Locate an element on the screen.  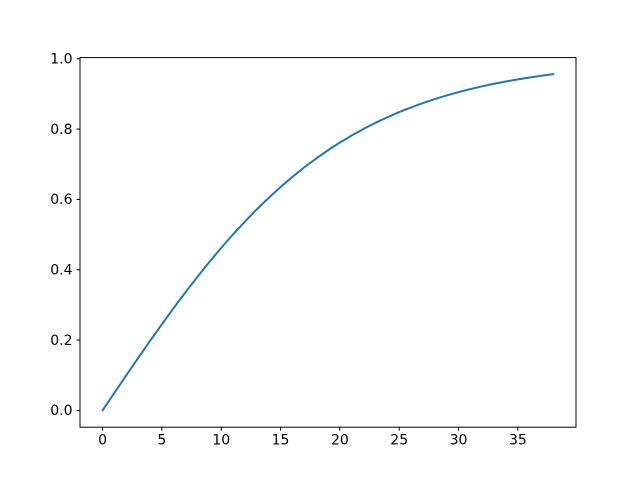
x-tick-label: 15 is located at coordinates (281, 441).